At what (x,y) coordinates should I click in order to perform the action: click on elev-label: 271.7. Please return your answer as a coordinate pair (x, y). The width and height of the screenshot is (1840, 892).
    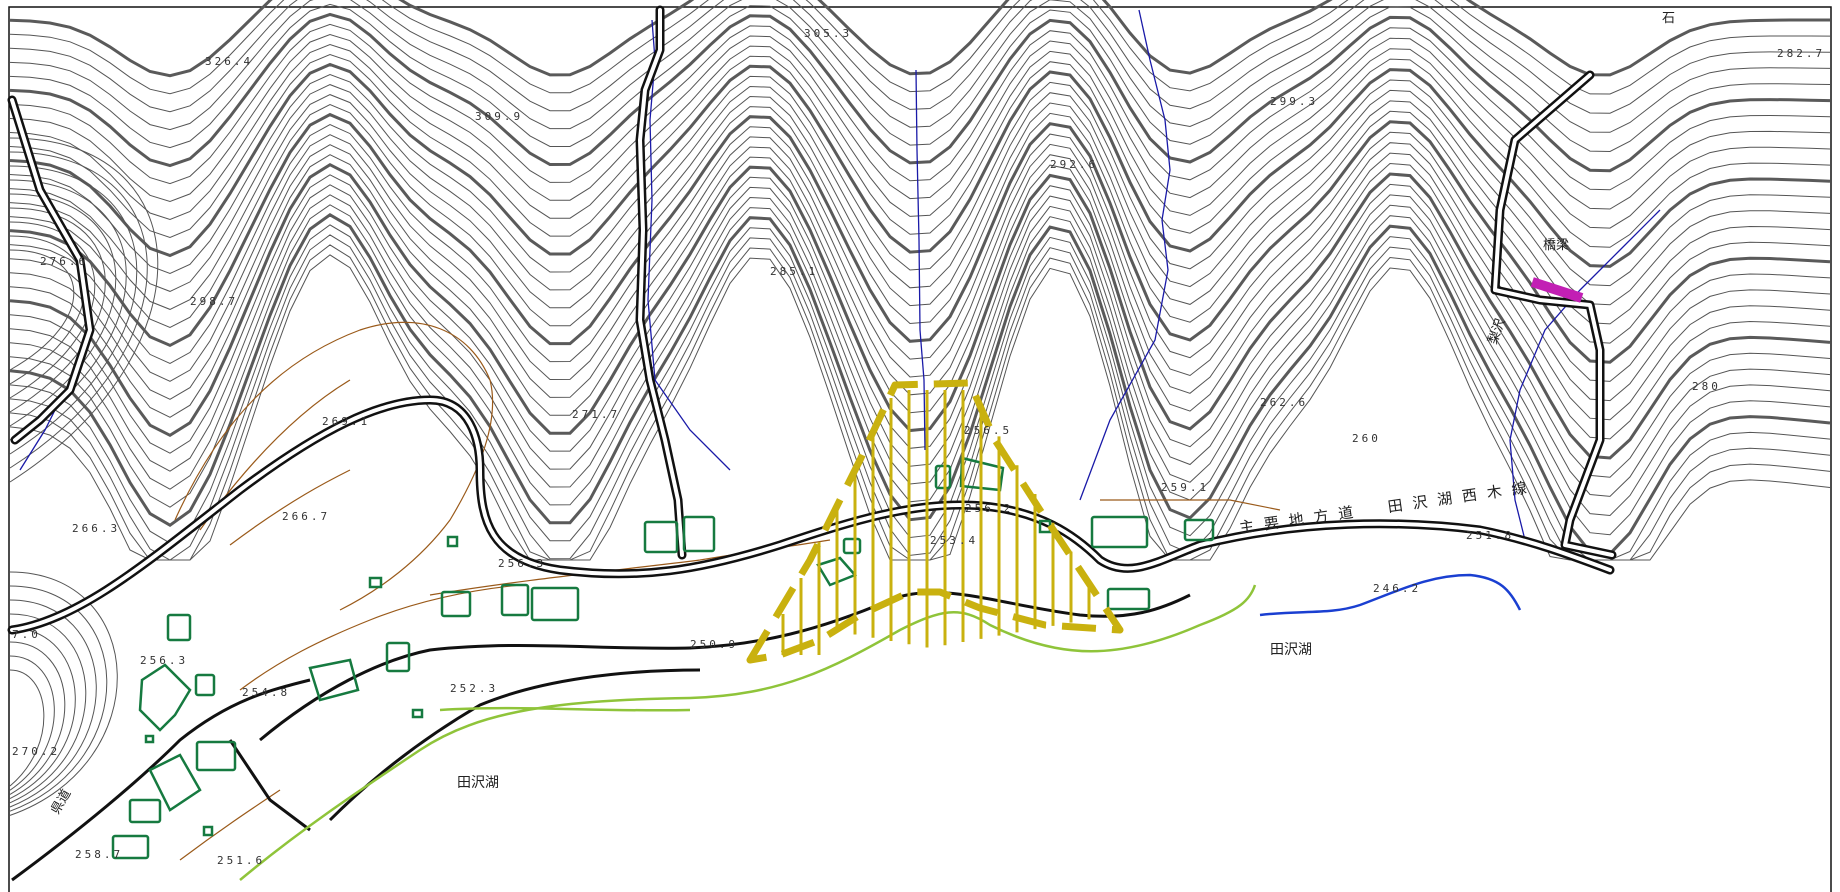
    Looking at the image, I should click on (596, 414).